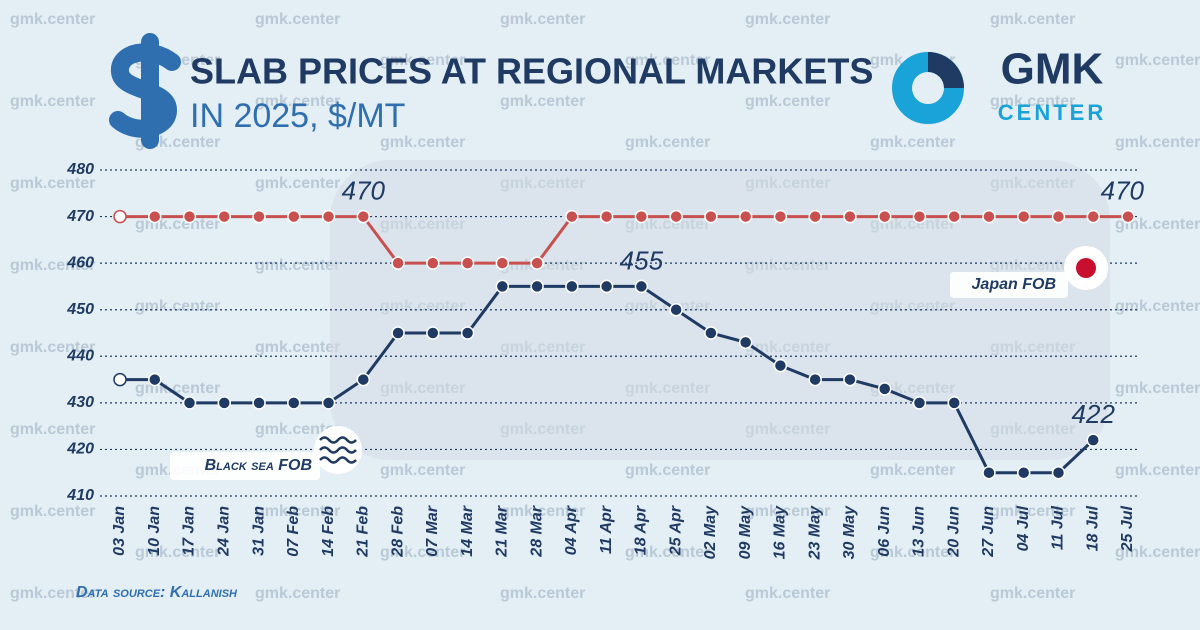  What do you see at coordinates (531, 71) in the screenshot?
I see `chart-title: SLAB PRICES AT REGIONAL MARKETS` at bounding box center [531, 71].